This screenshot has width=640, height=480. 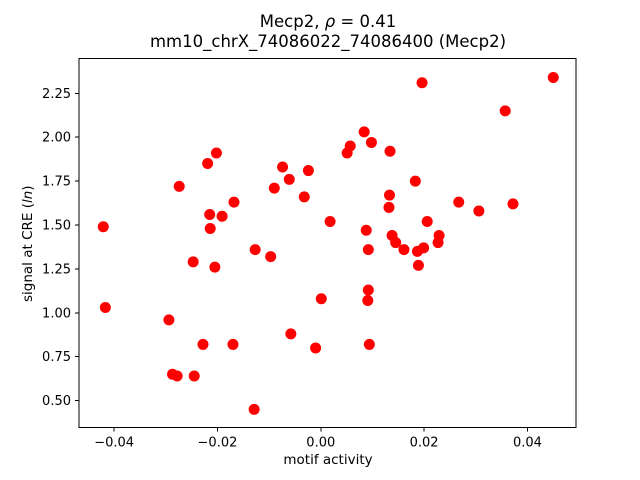 I want to click on chart-subtitle: mm10_chrX_74086022_74086400 (Mecp2), so click(x=328, y=41).